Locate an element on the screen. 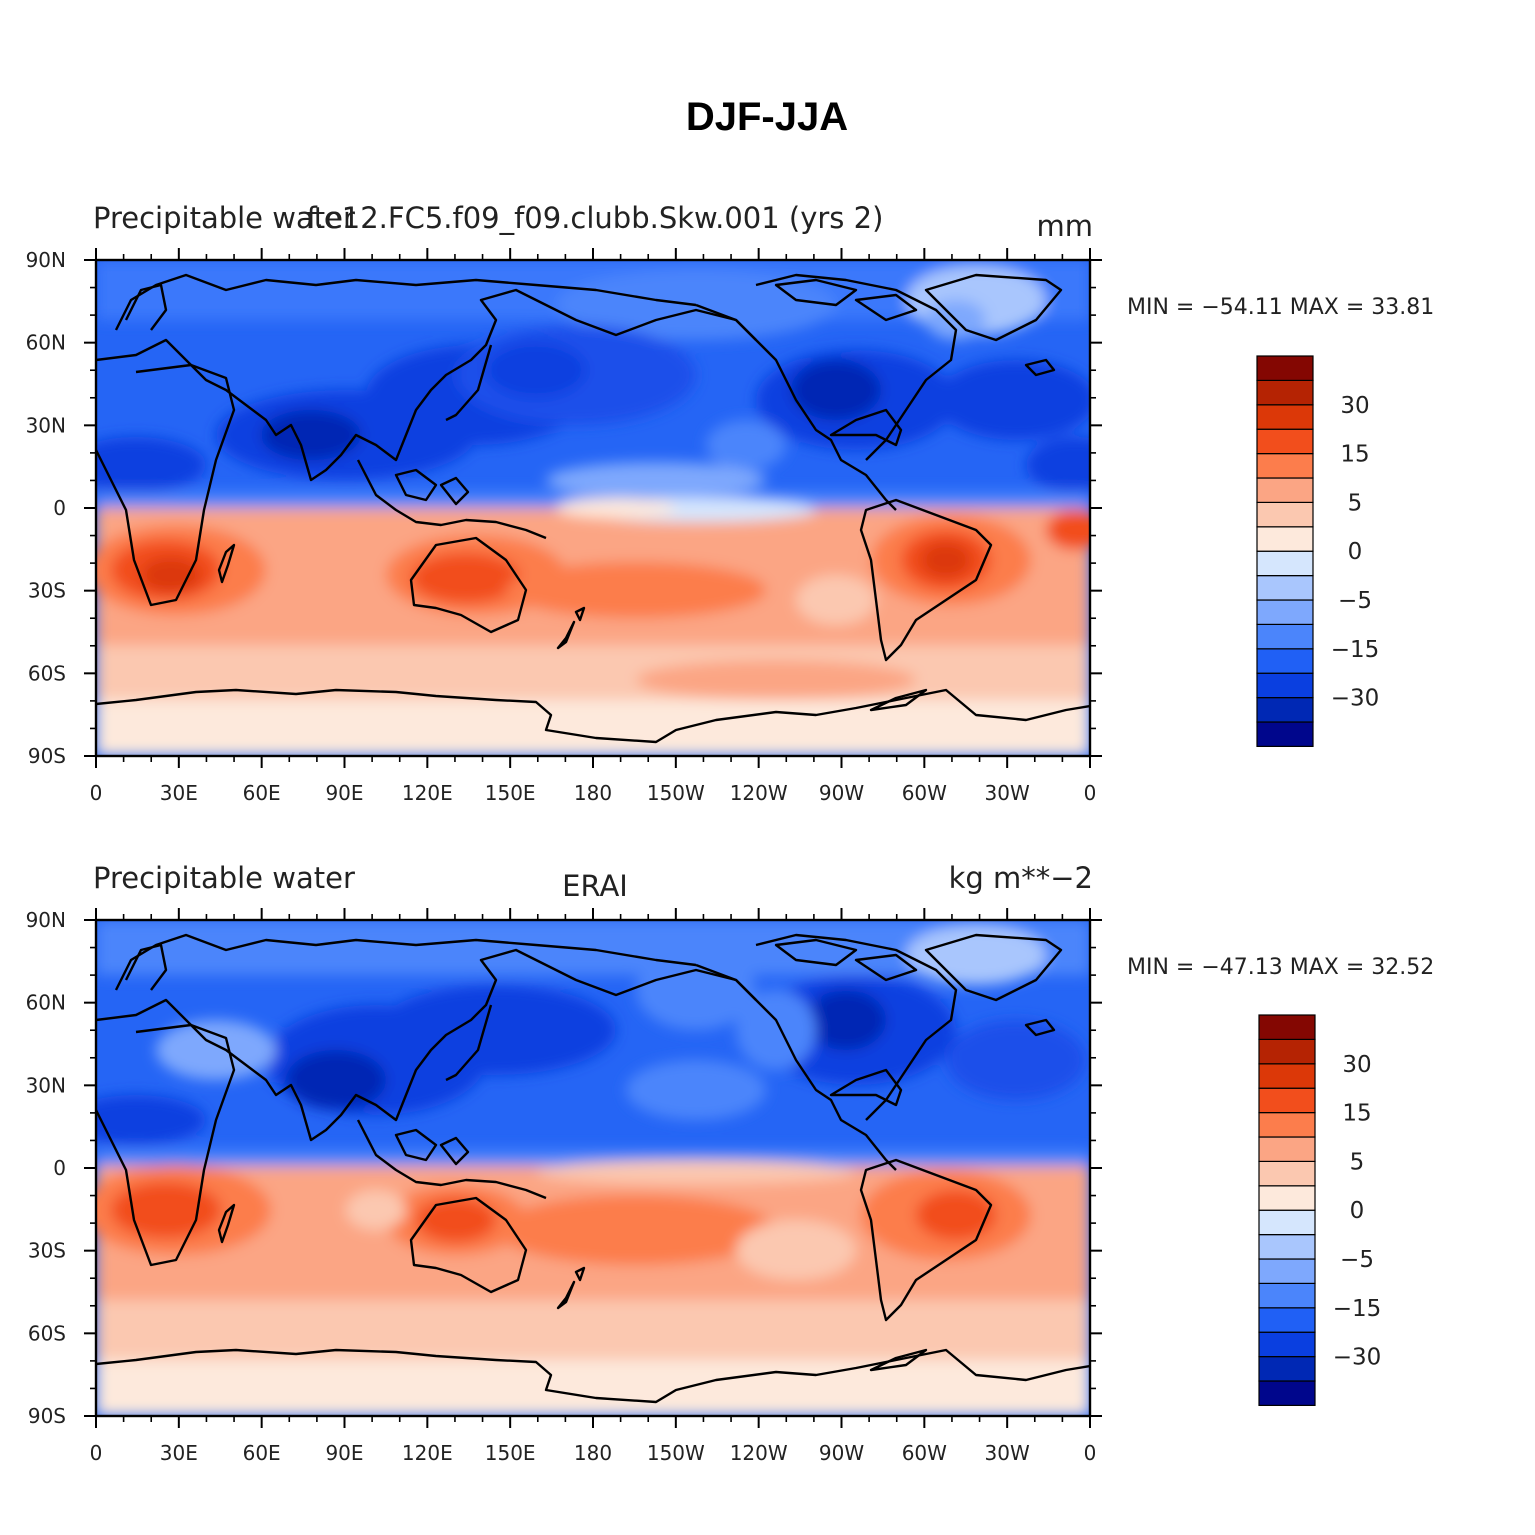  colorbar-label: −5 is located at coordinates (1355, 601).